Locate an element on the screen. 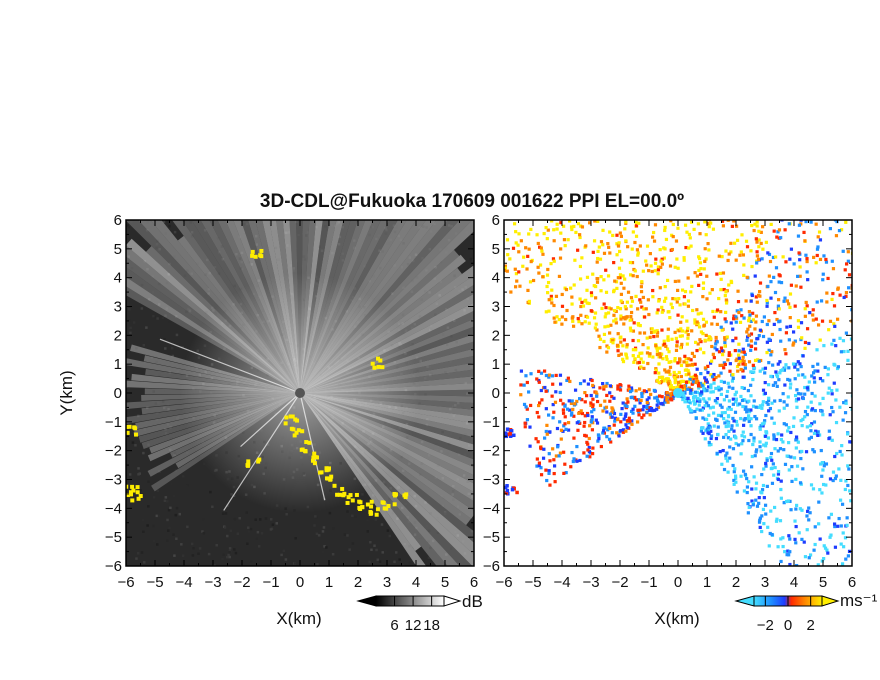  reflectivity-beam is located at coordinates (374, 306).